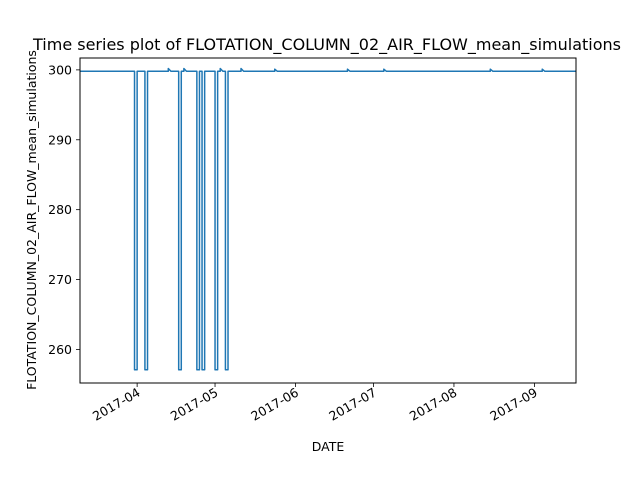  What do you see at coordinates (60, 279) in the screenshot?
I see `y-tick-label: 270` at bounding box center [60, 279].